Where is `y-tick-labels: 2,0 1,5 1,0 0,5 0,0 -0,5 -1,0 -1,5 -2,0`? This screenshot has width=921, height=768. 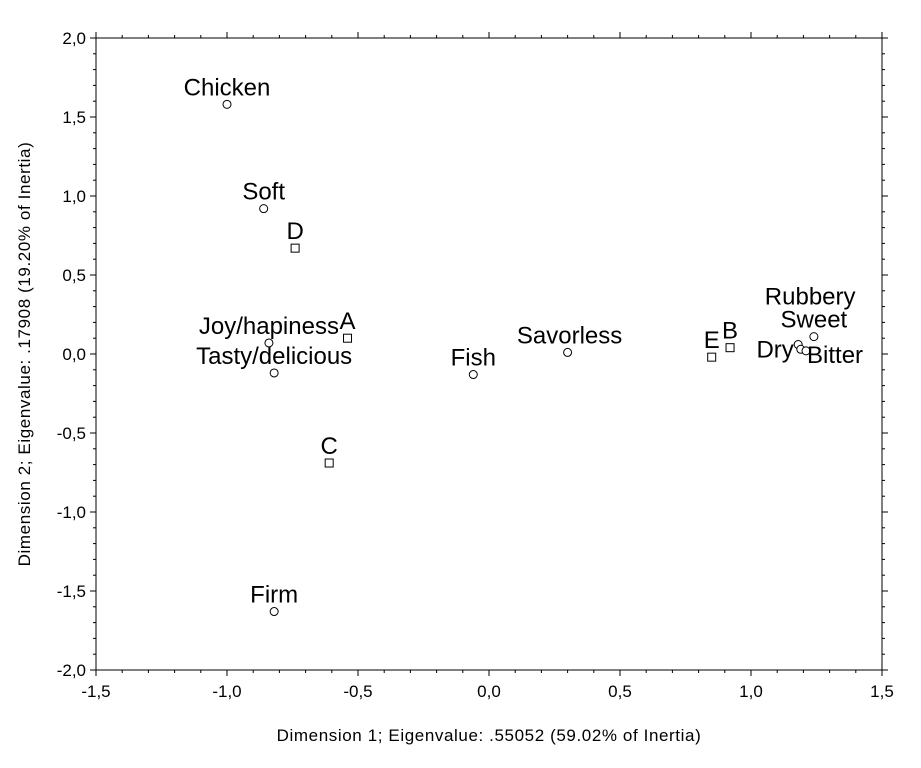
y-tick-labels: 2,0 1,5 1,0 0,5 0,0 -0,5 -1,0 -1,5 -2,0 is located at coordinates (71, 354).